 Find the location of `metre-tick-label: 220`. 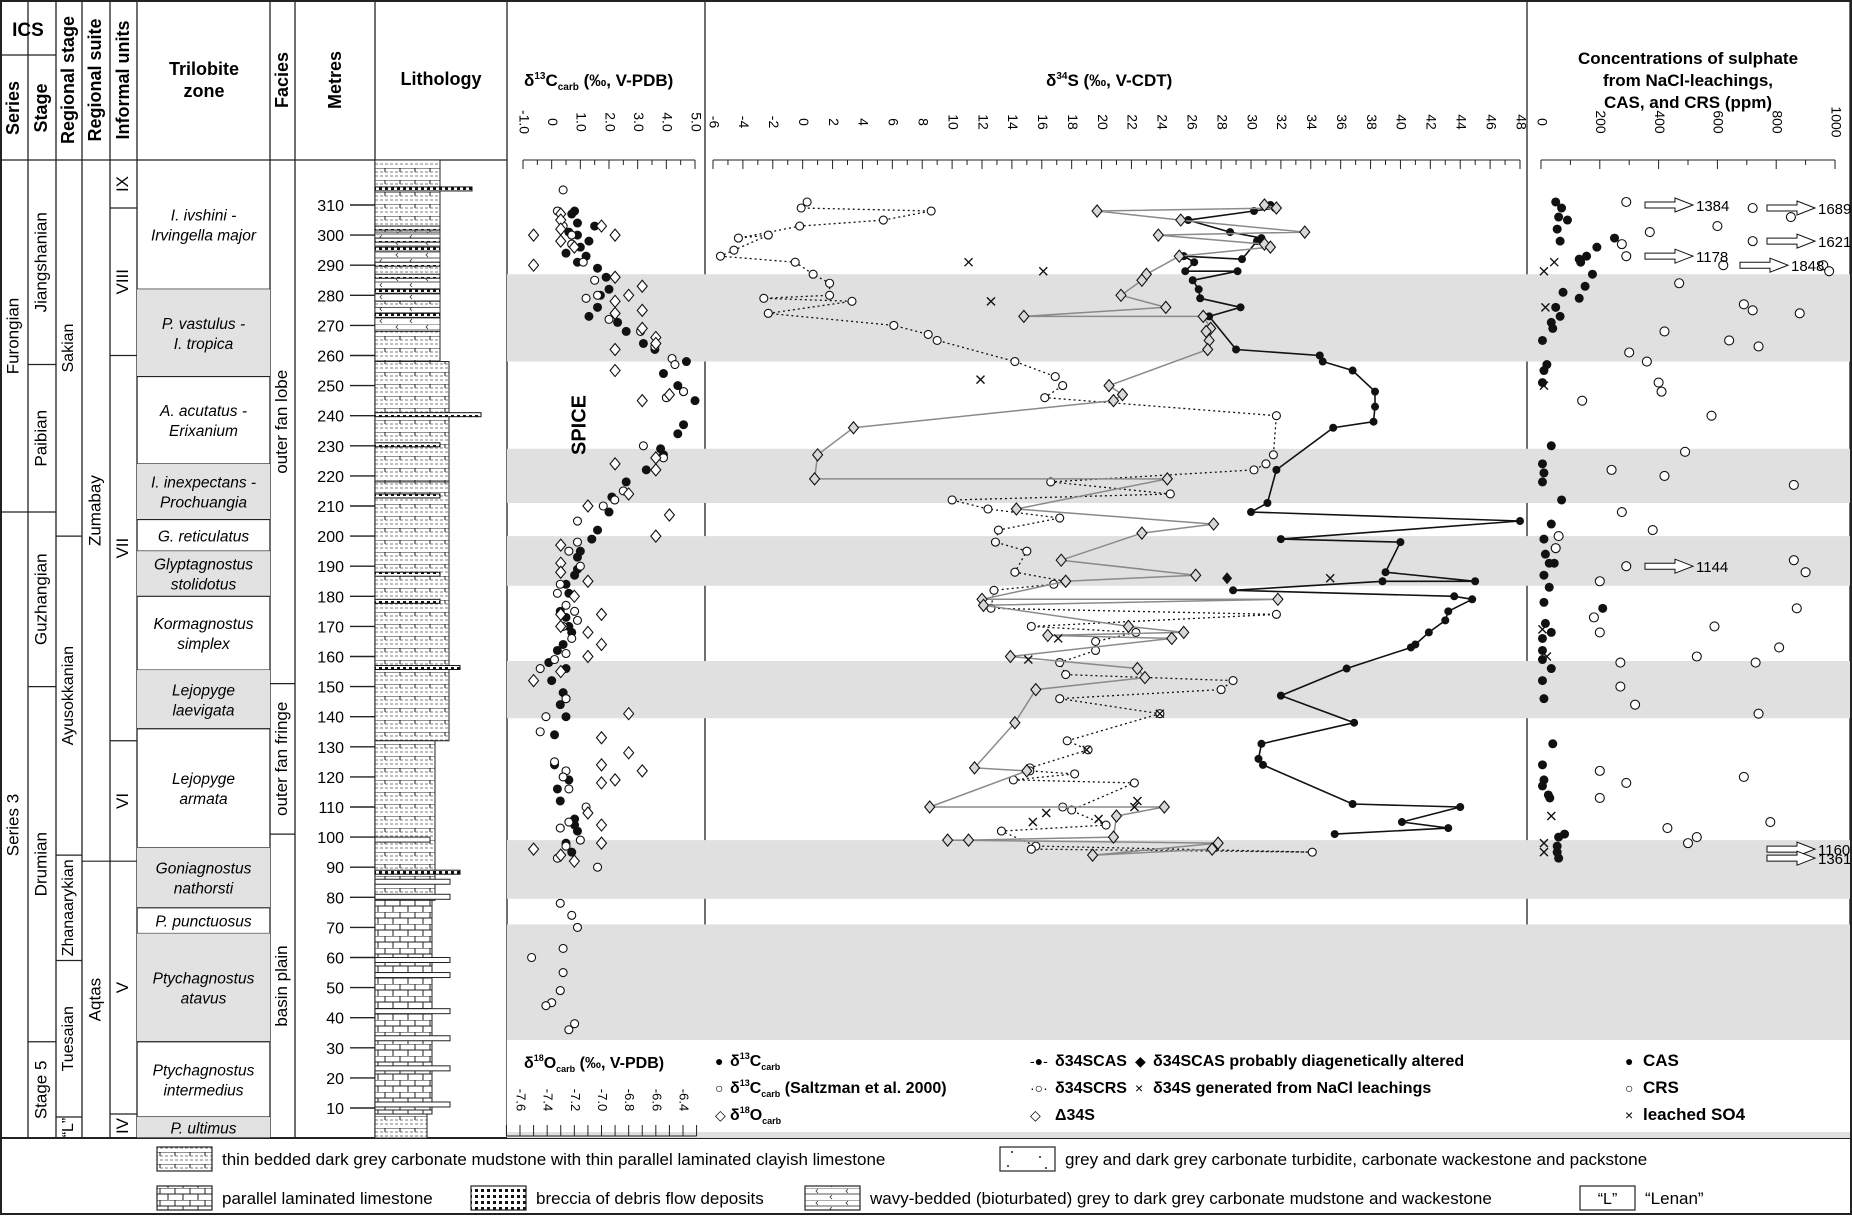

metre-tick-label: 220 is located at coordinates (330, 477).